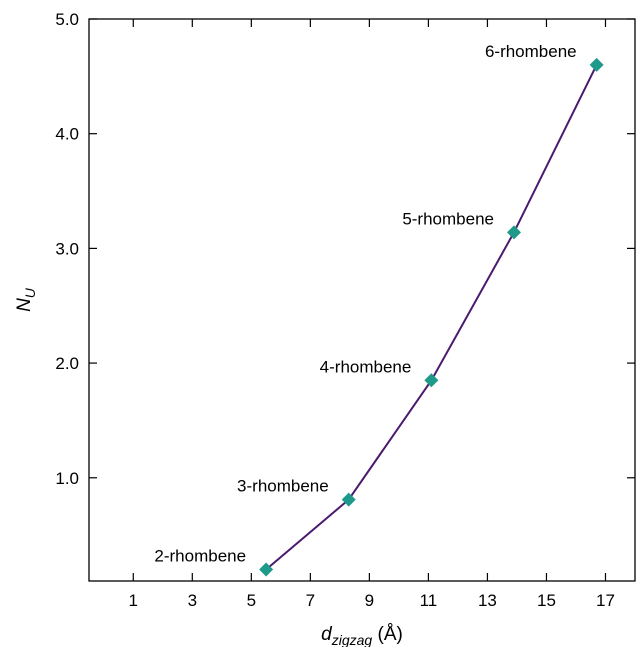  Describe the element at coordinates (67, 478) in the screenshot. I see `y-tick-label: 1.0` at that location.